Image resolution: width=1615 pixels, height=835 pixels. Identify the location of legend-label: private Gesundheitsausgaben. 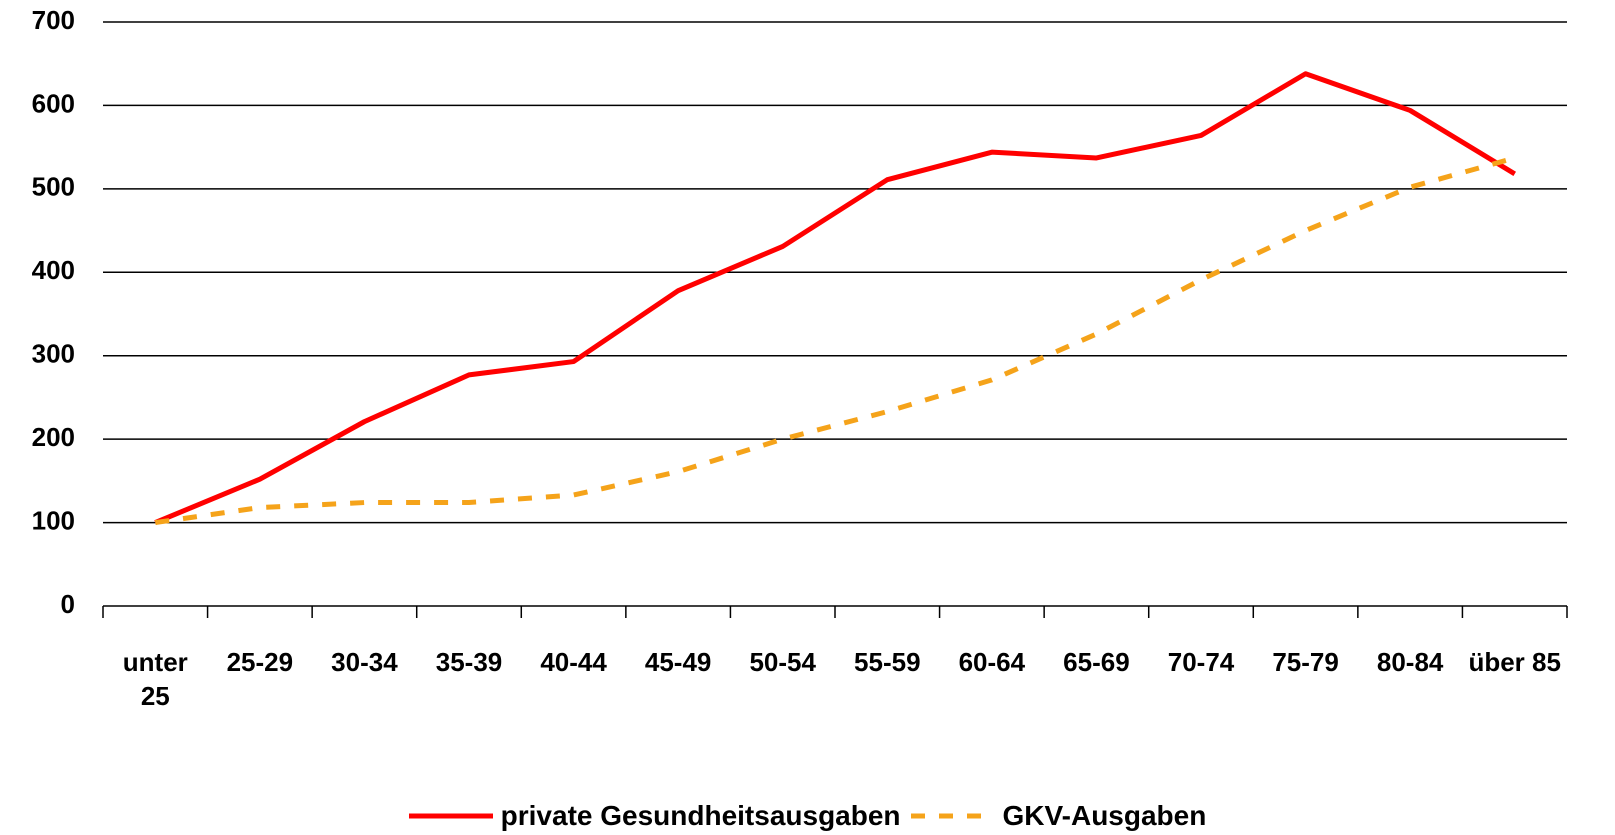
(700, 815).